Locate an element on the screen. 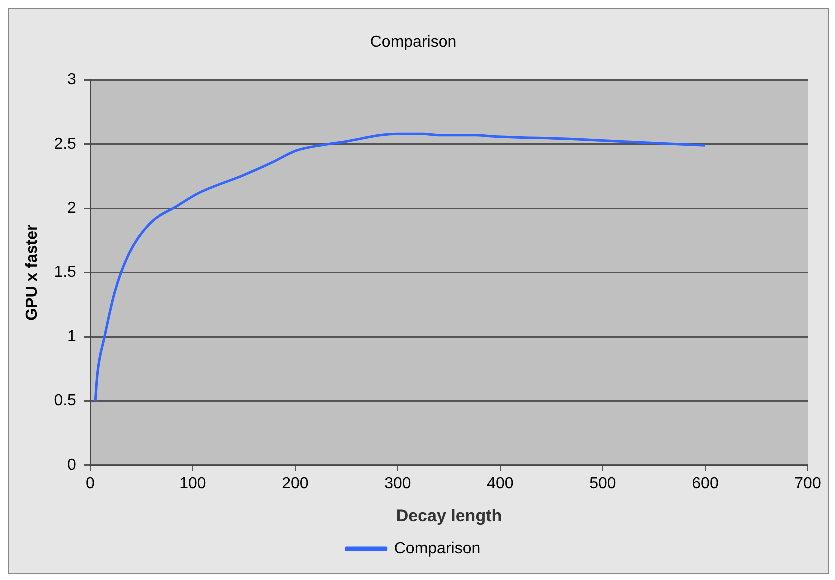 This screenshot has width=835, height=580. y-tick-label: 2 is located at coordinates (72, 209).